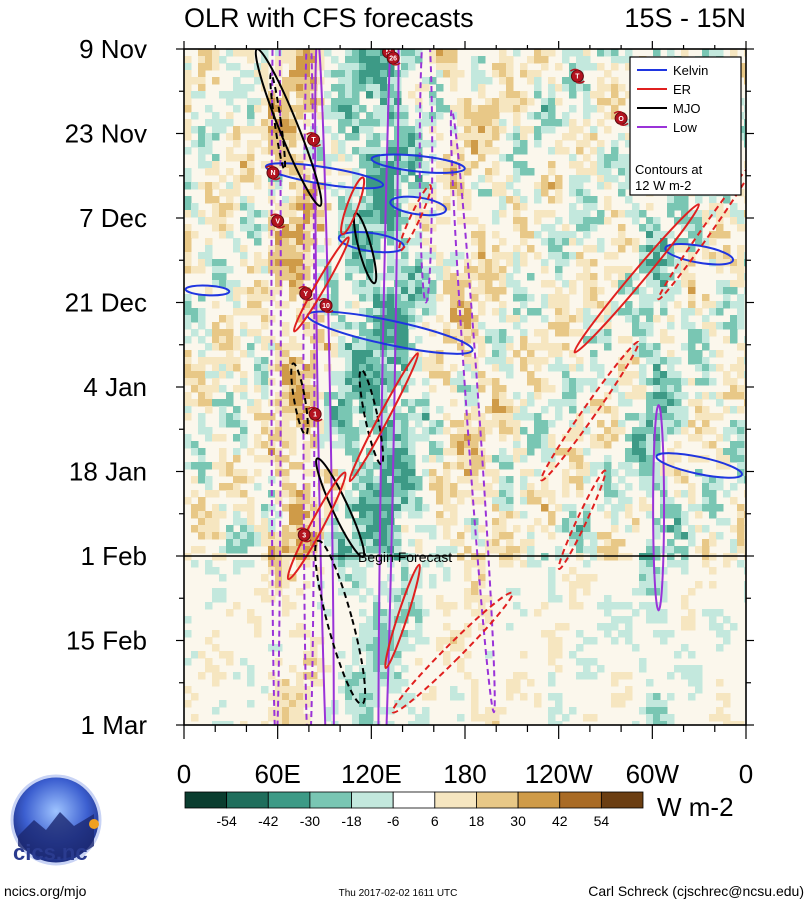  I want to click on colorbar-swatch, so click(539, 800).